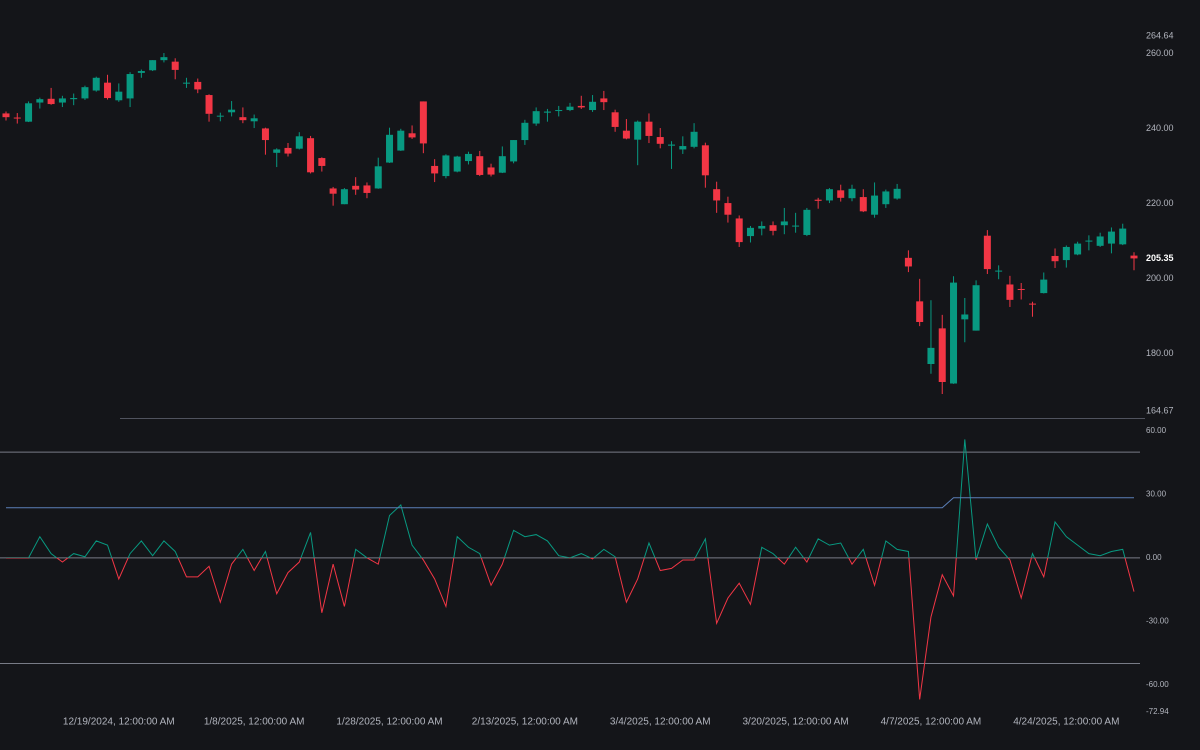  Describe the element at coordinates (1157, 711) in the screenshot. I see `y-tick-label: -72.94` at that location.